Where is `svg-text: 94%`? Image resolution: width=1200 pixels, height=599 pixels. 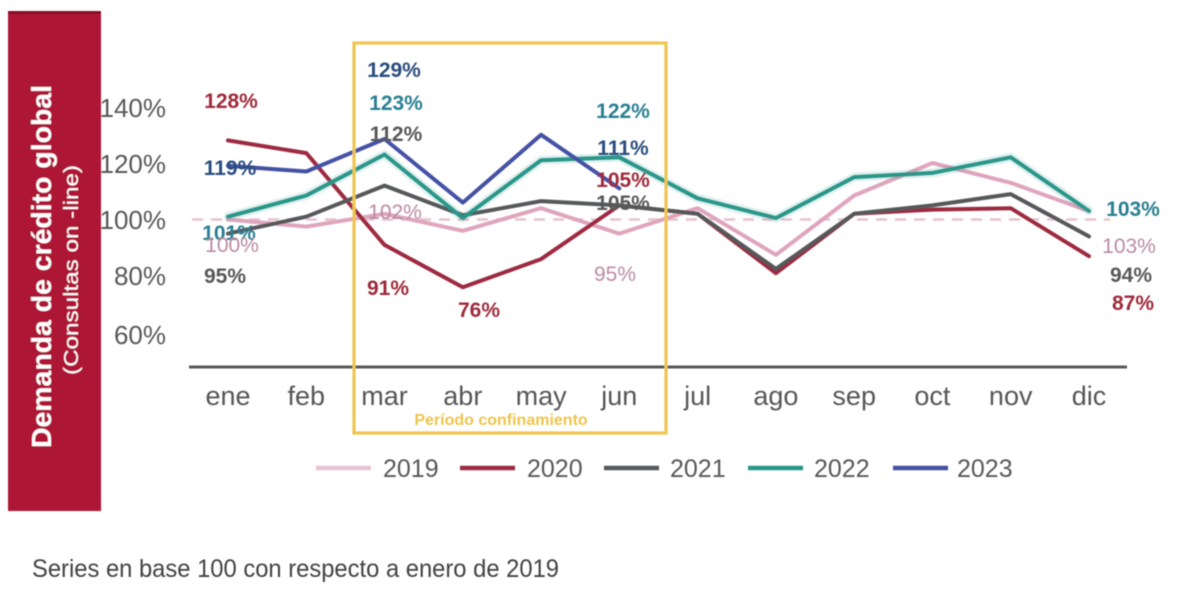 svg-text: 94% is located at coordinates (1131, 275).